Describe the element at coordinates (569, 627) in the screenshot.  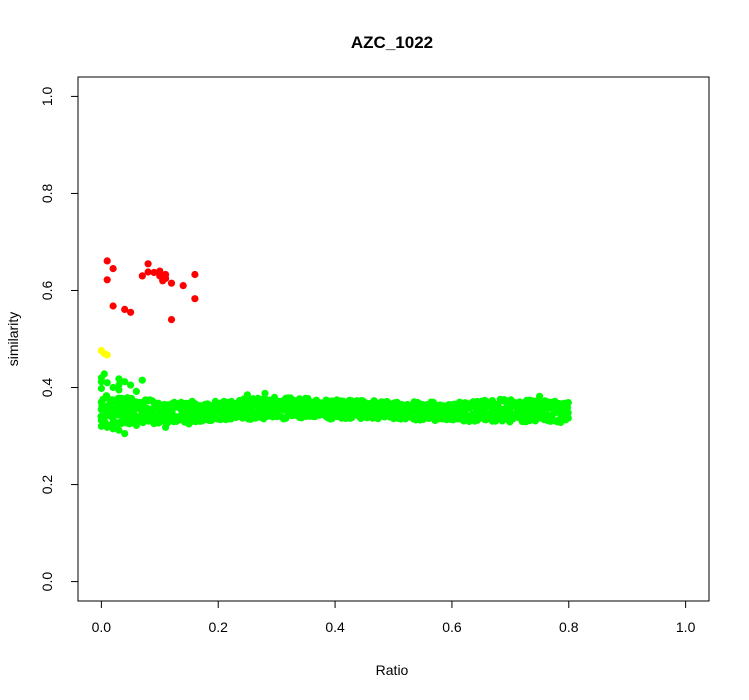
I see `x-tick-label: 0.8` at that location.